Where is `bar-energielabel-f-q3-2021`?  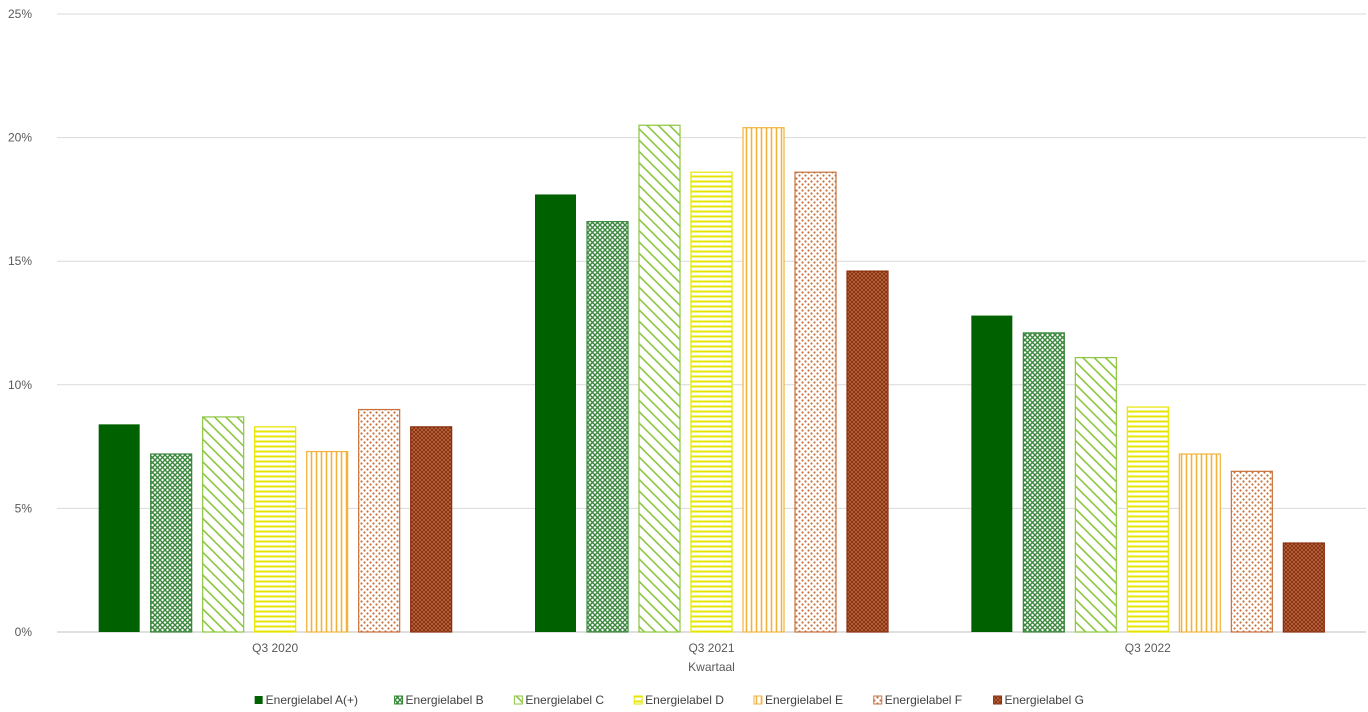 bar-energielabel-f-q3-2021 is located at coordinates (815, 402).